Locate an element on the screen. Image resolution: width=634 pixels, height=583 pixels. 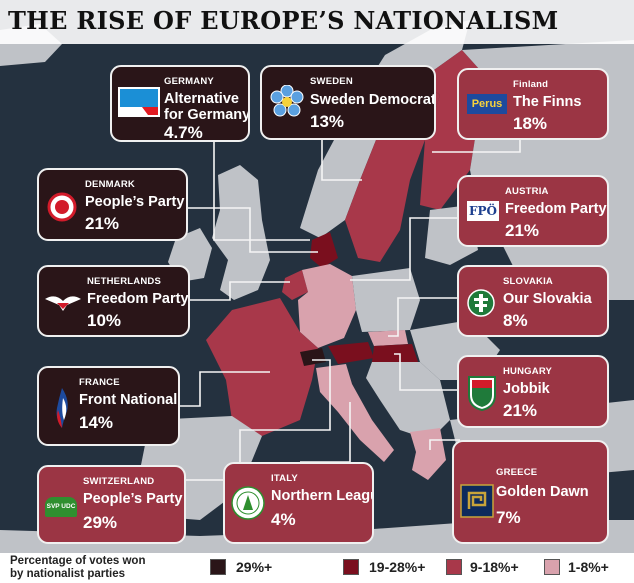
party-line-1: Front National is located at coordinates (128, 400).